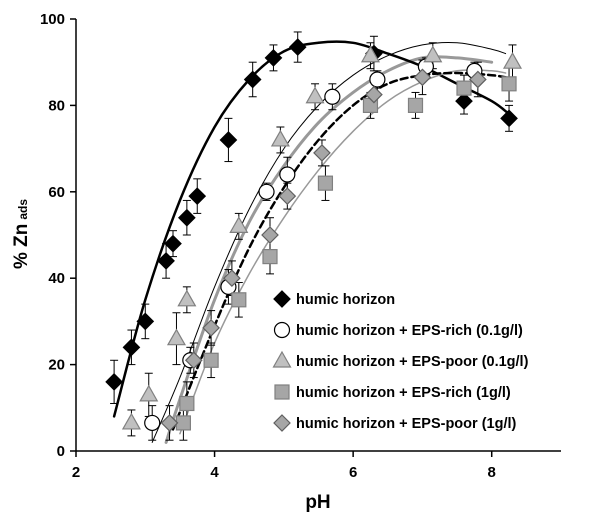 This screenshot has height=514, width=595. Describe the element at coordinates (61, 451) in the screenshot. I see `y-tick-label: 0` at that location.